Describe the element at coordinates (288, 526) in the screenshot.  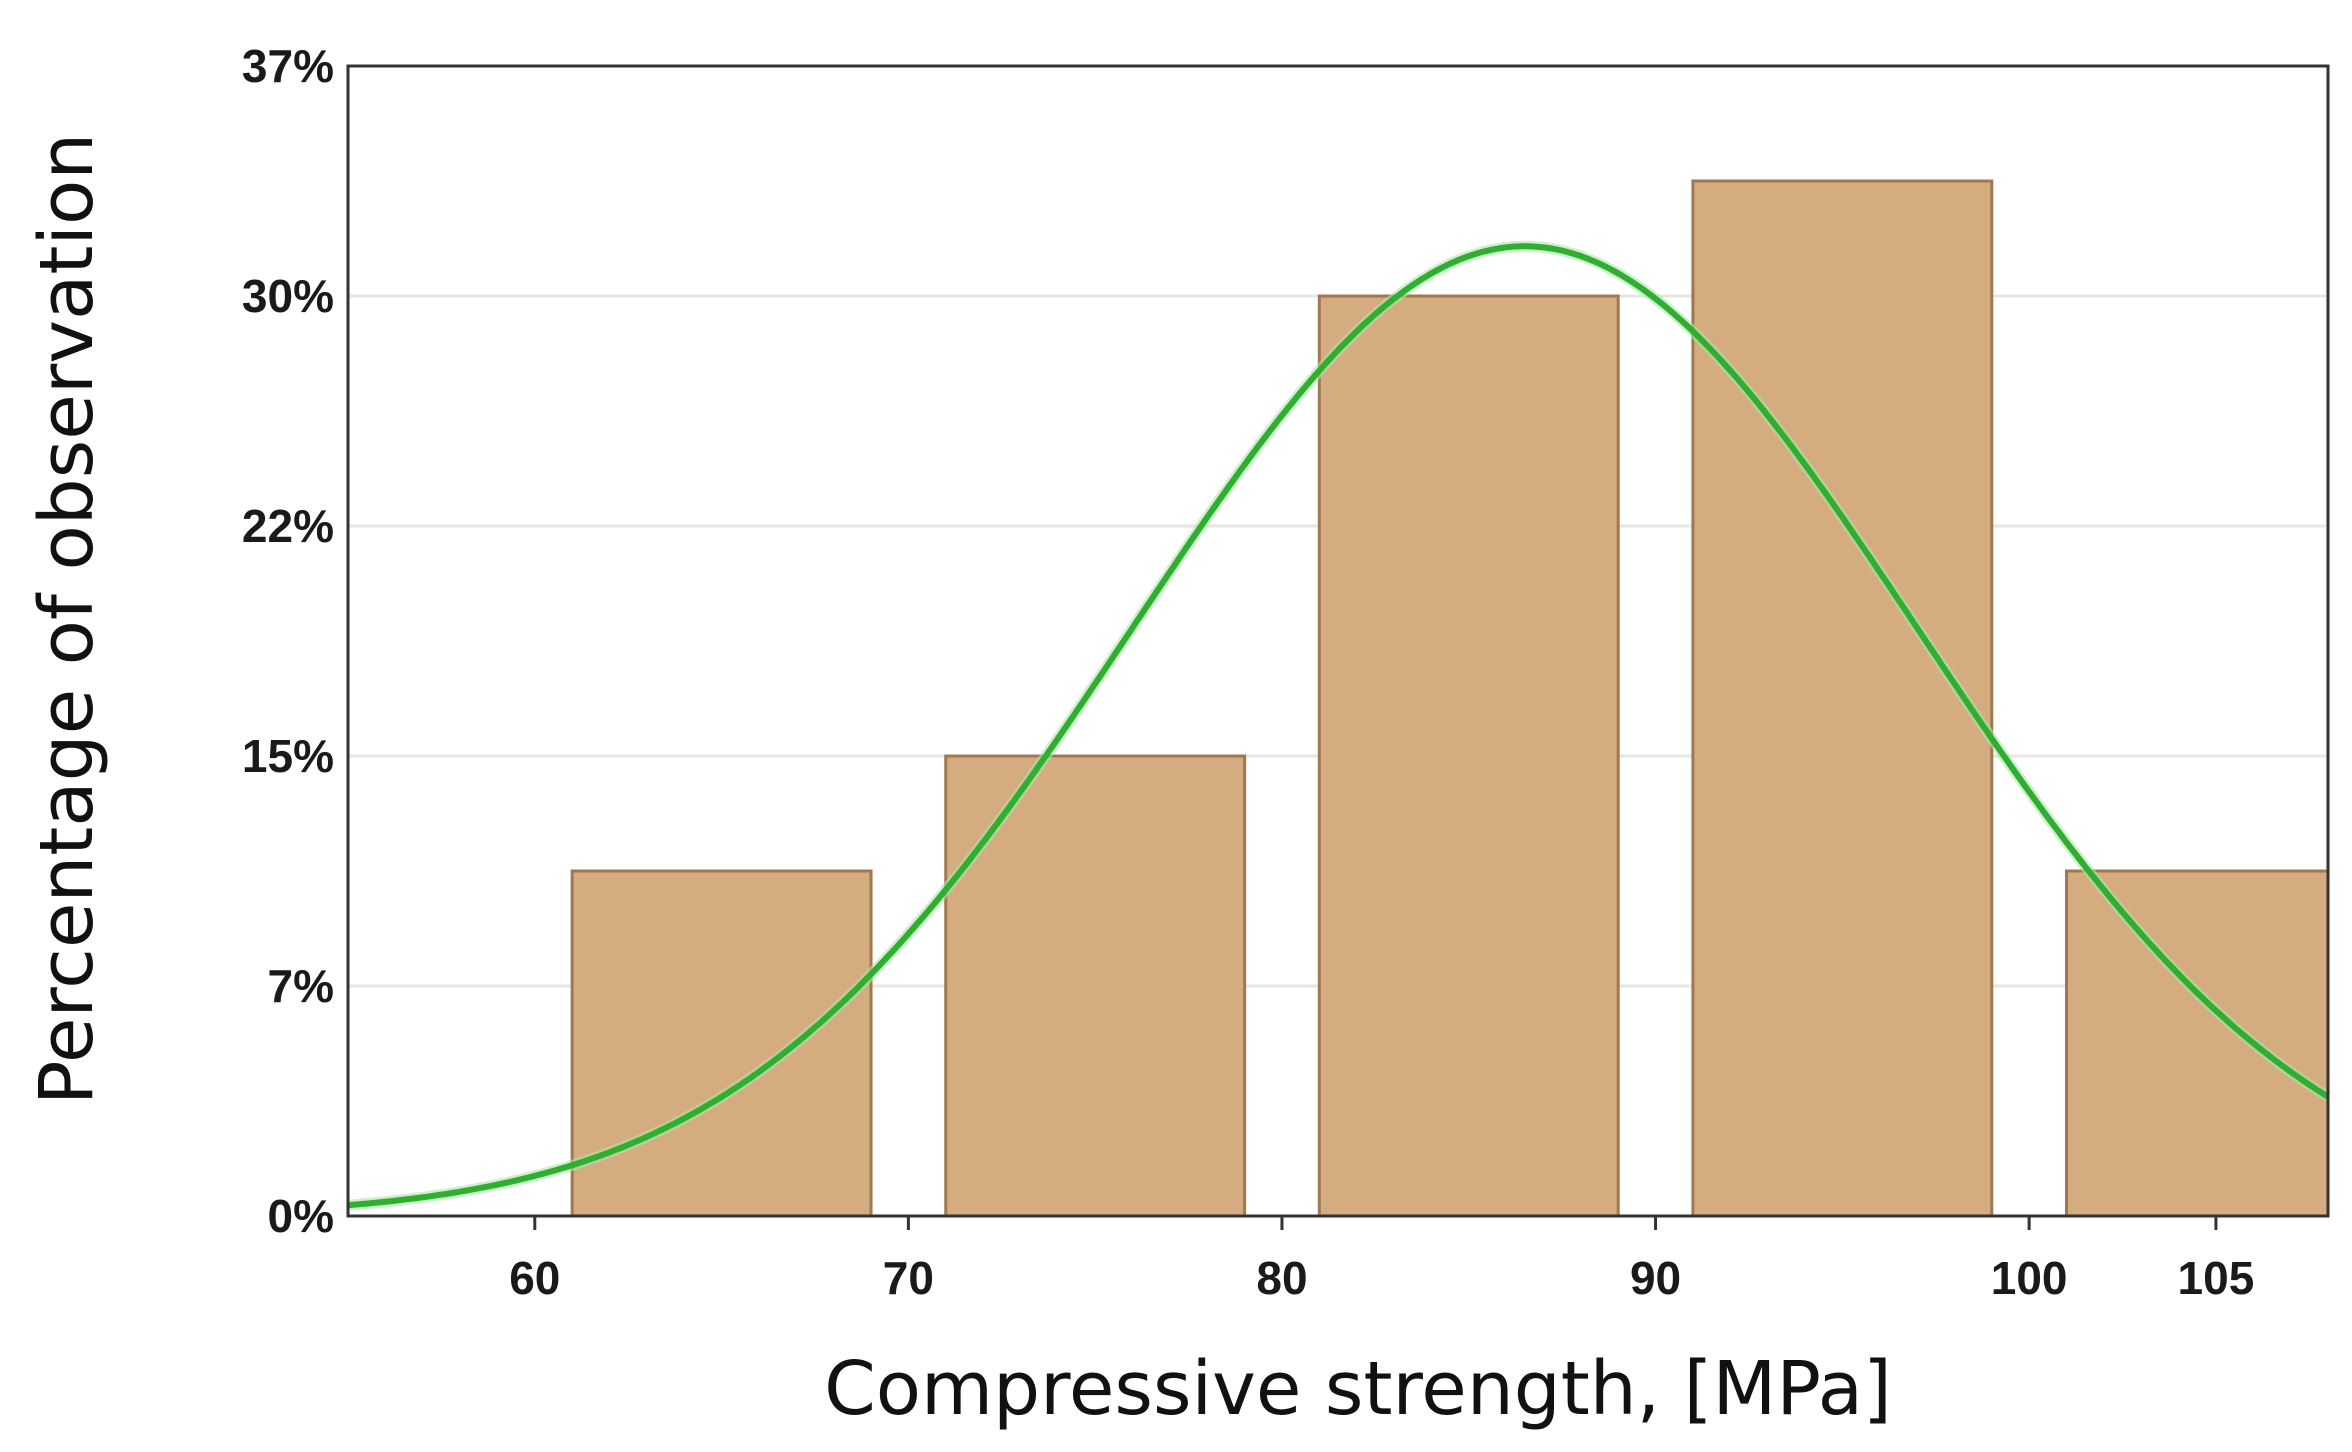
I see `y-tick-label: 22%` at that location.